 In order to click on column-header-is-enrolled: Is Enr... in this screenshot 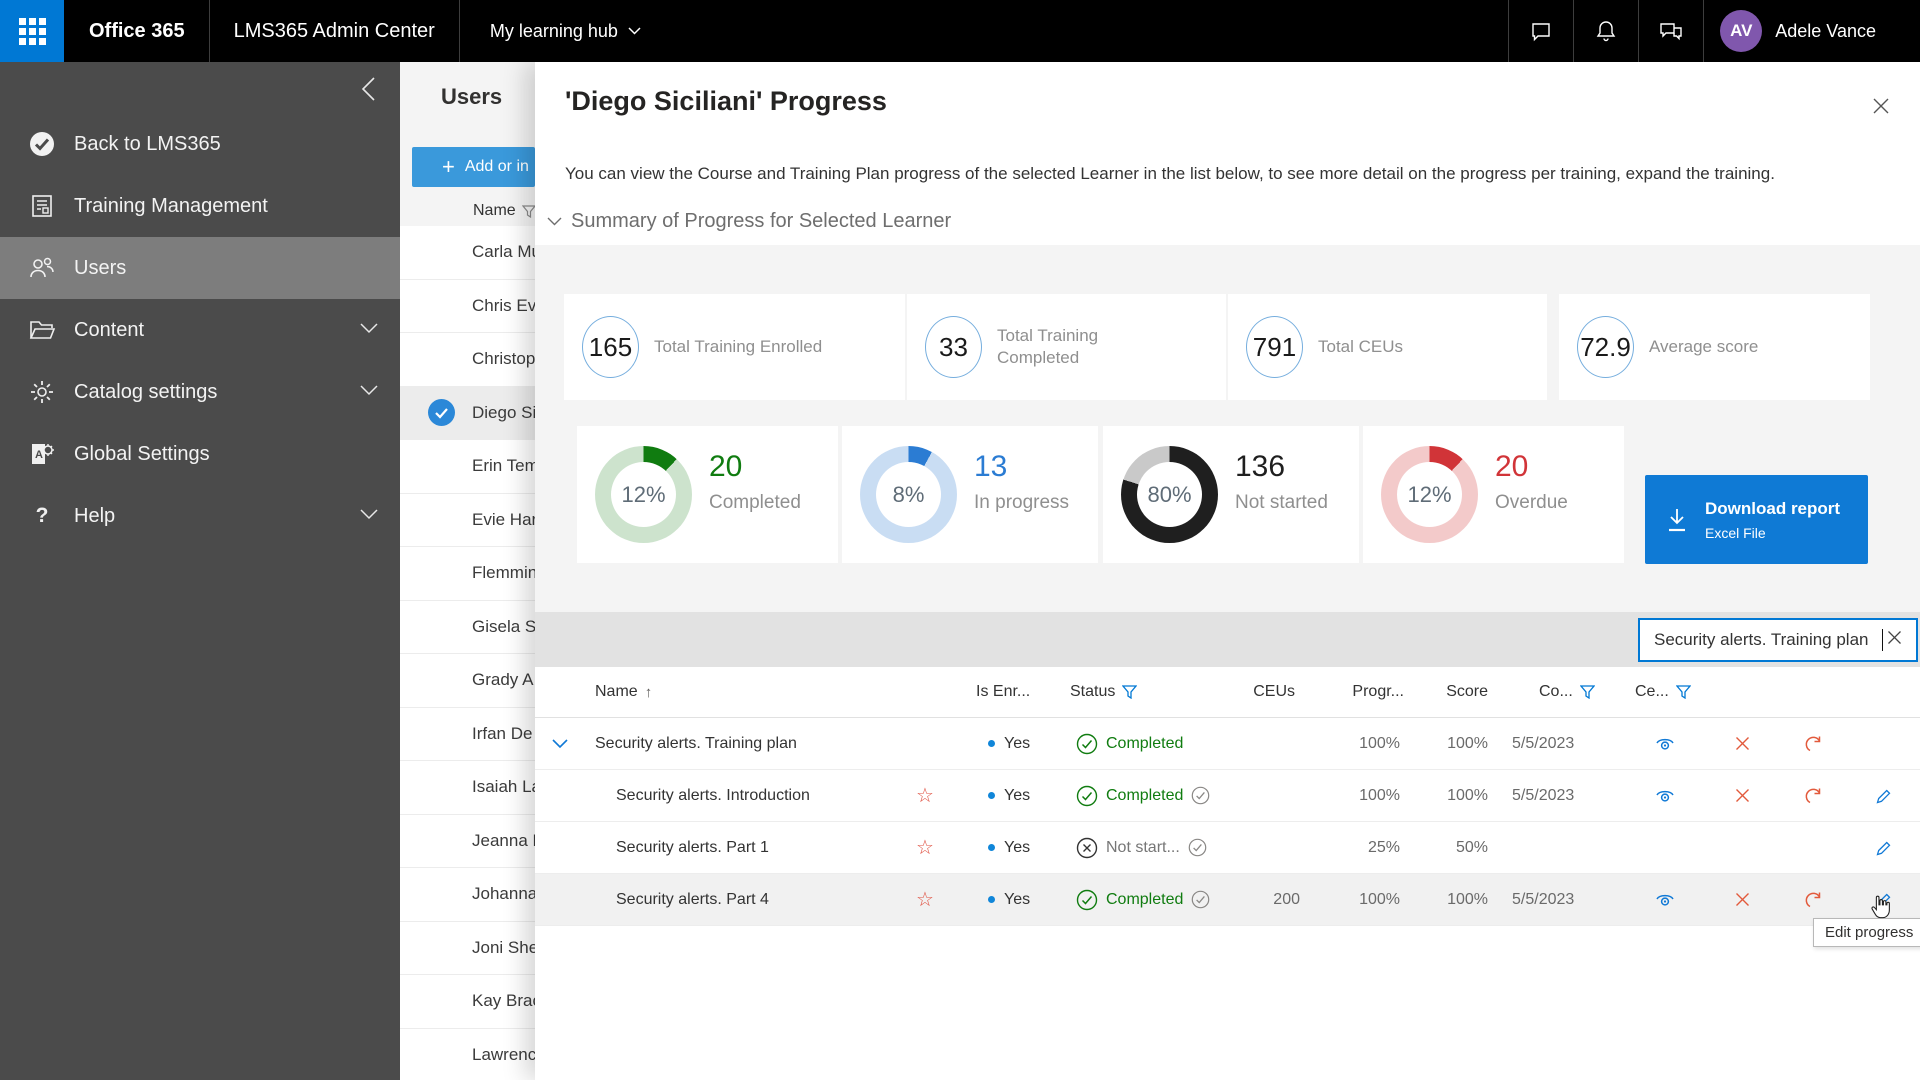, I will do `click(1003, 691)`.